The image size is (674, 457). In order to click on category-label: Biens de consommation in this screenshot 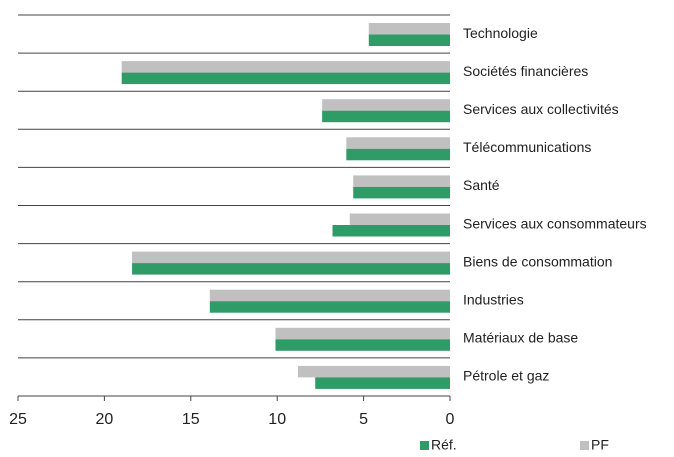, I will do `click(537, 261)`.